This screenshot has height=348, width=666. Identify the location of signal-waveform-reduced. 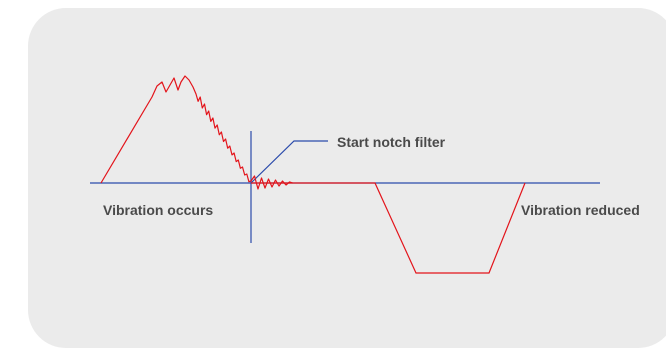
(388, 228).